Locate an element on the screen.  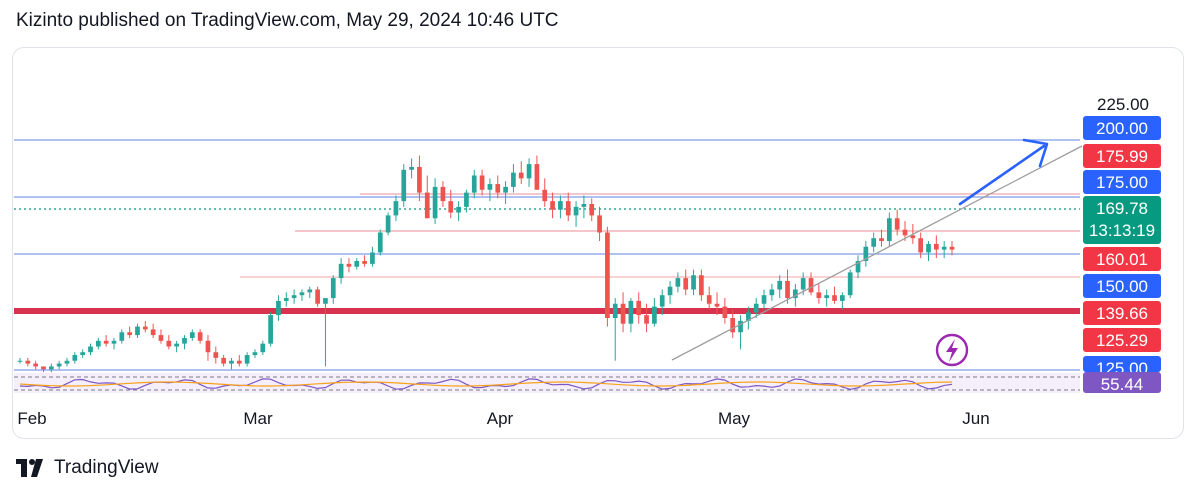
current-price-tag is located at coordinates (1122, 220).